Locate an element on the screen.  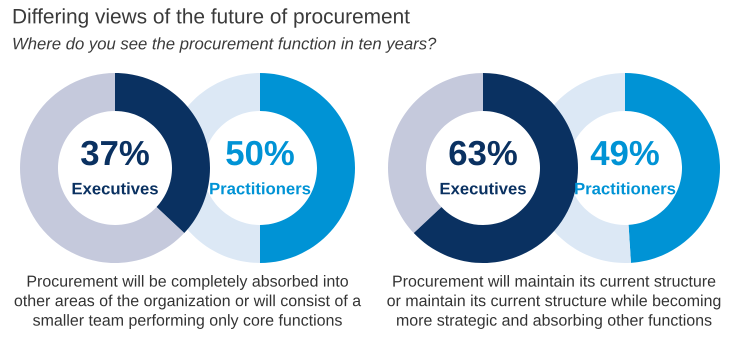
chart-subtitle: Where do you see the procurement function in ten years? is located at coordinates (224, 45).